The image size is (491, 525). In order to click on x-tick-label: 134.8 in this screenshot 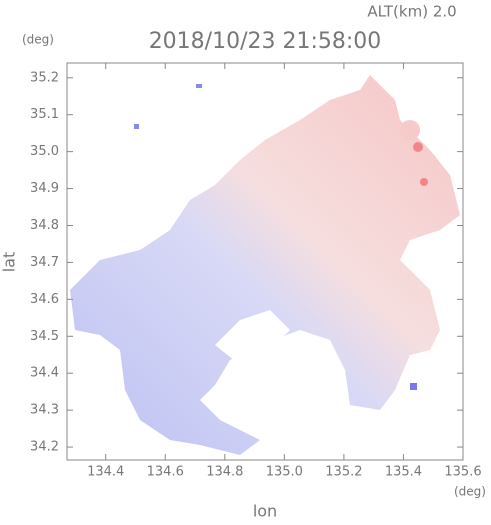, I will do `click(224, 472)`.